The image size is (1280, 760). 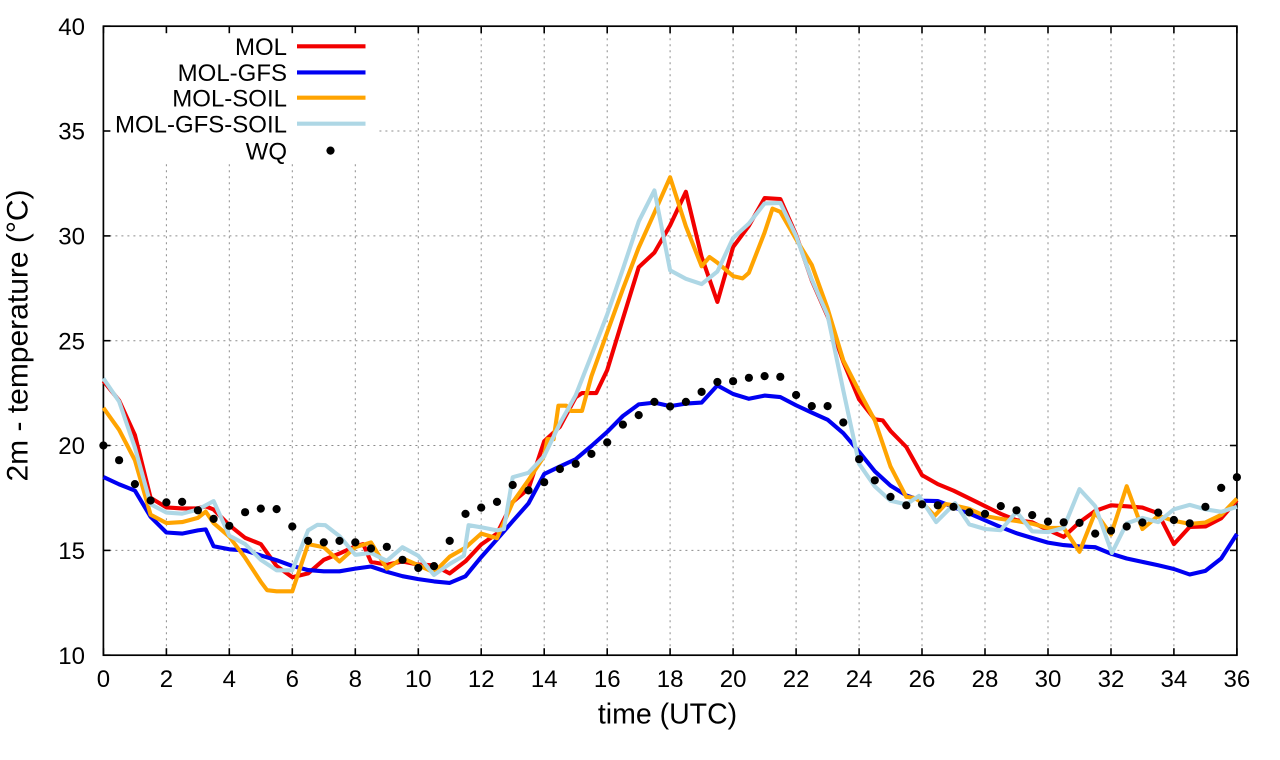 What do you see at coordinates (232, 73) in the screenshot?
I see `svg-text: MOL-GFS` at bounding box center [232, 73].